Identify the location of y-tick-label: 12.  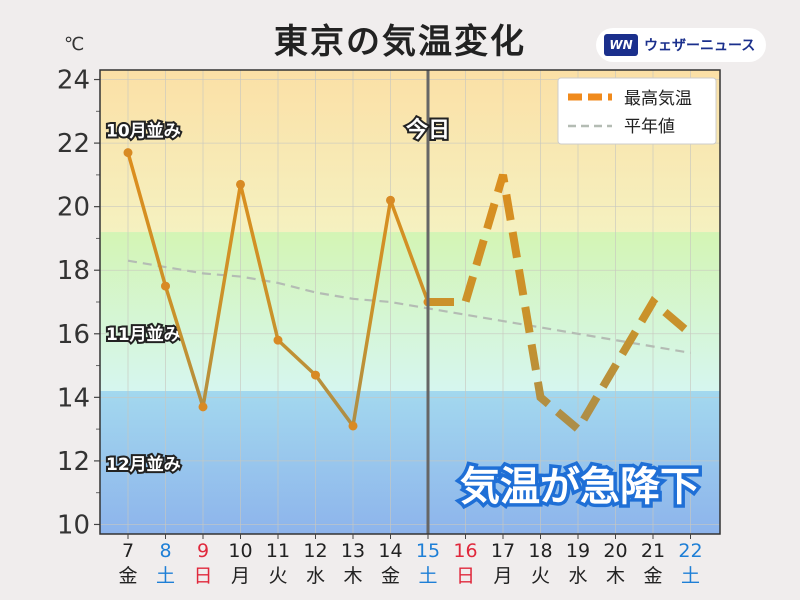
(73, 462).